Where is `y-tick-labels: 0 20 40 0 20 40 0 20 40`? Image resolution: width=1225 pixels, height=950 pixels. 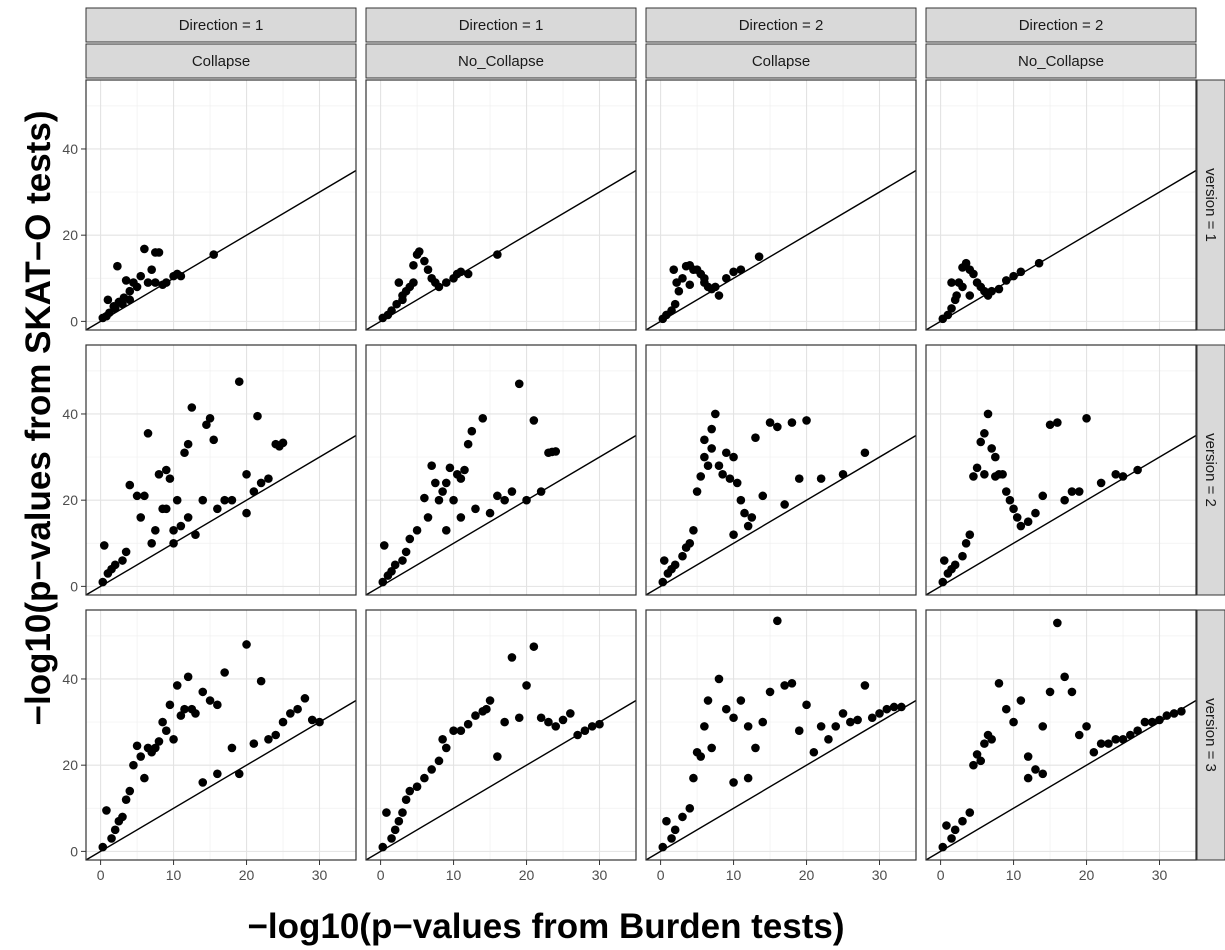
y-tick-labels: 0 20 40 0 20 40 0 20 40 is located at coordinates (70, 500).